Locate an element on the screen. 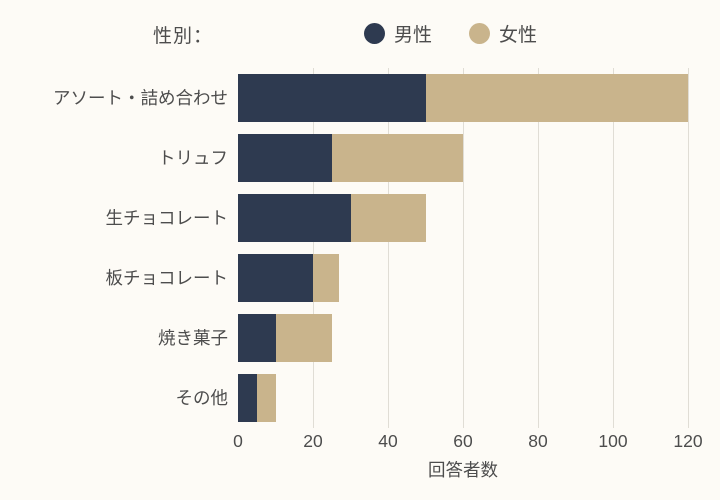 This screenshot has width=720, height=500. category-label: 板チョコレート is located at coordinates (167, 278).